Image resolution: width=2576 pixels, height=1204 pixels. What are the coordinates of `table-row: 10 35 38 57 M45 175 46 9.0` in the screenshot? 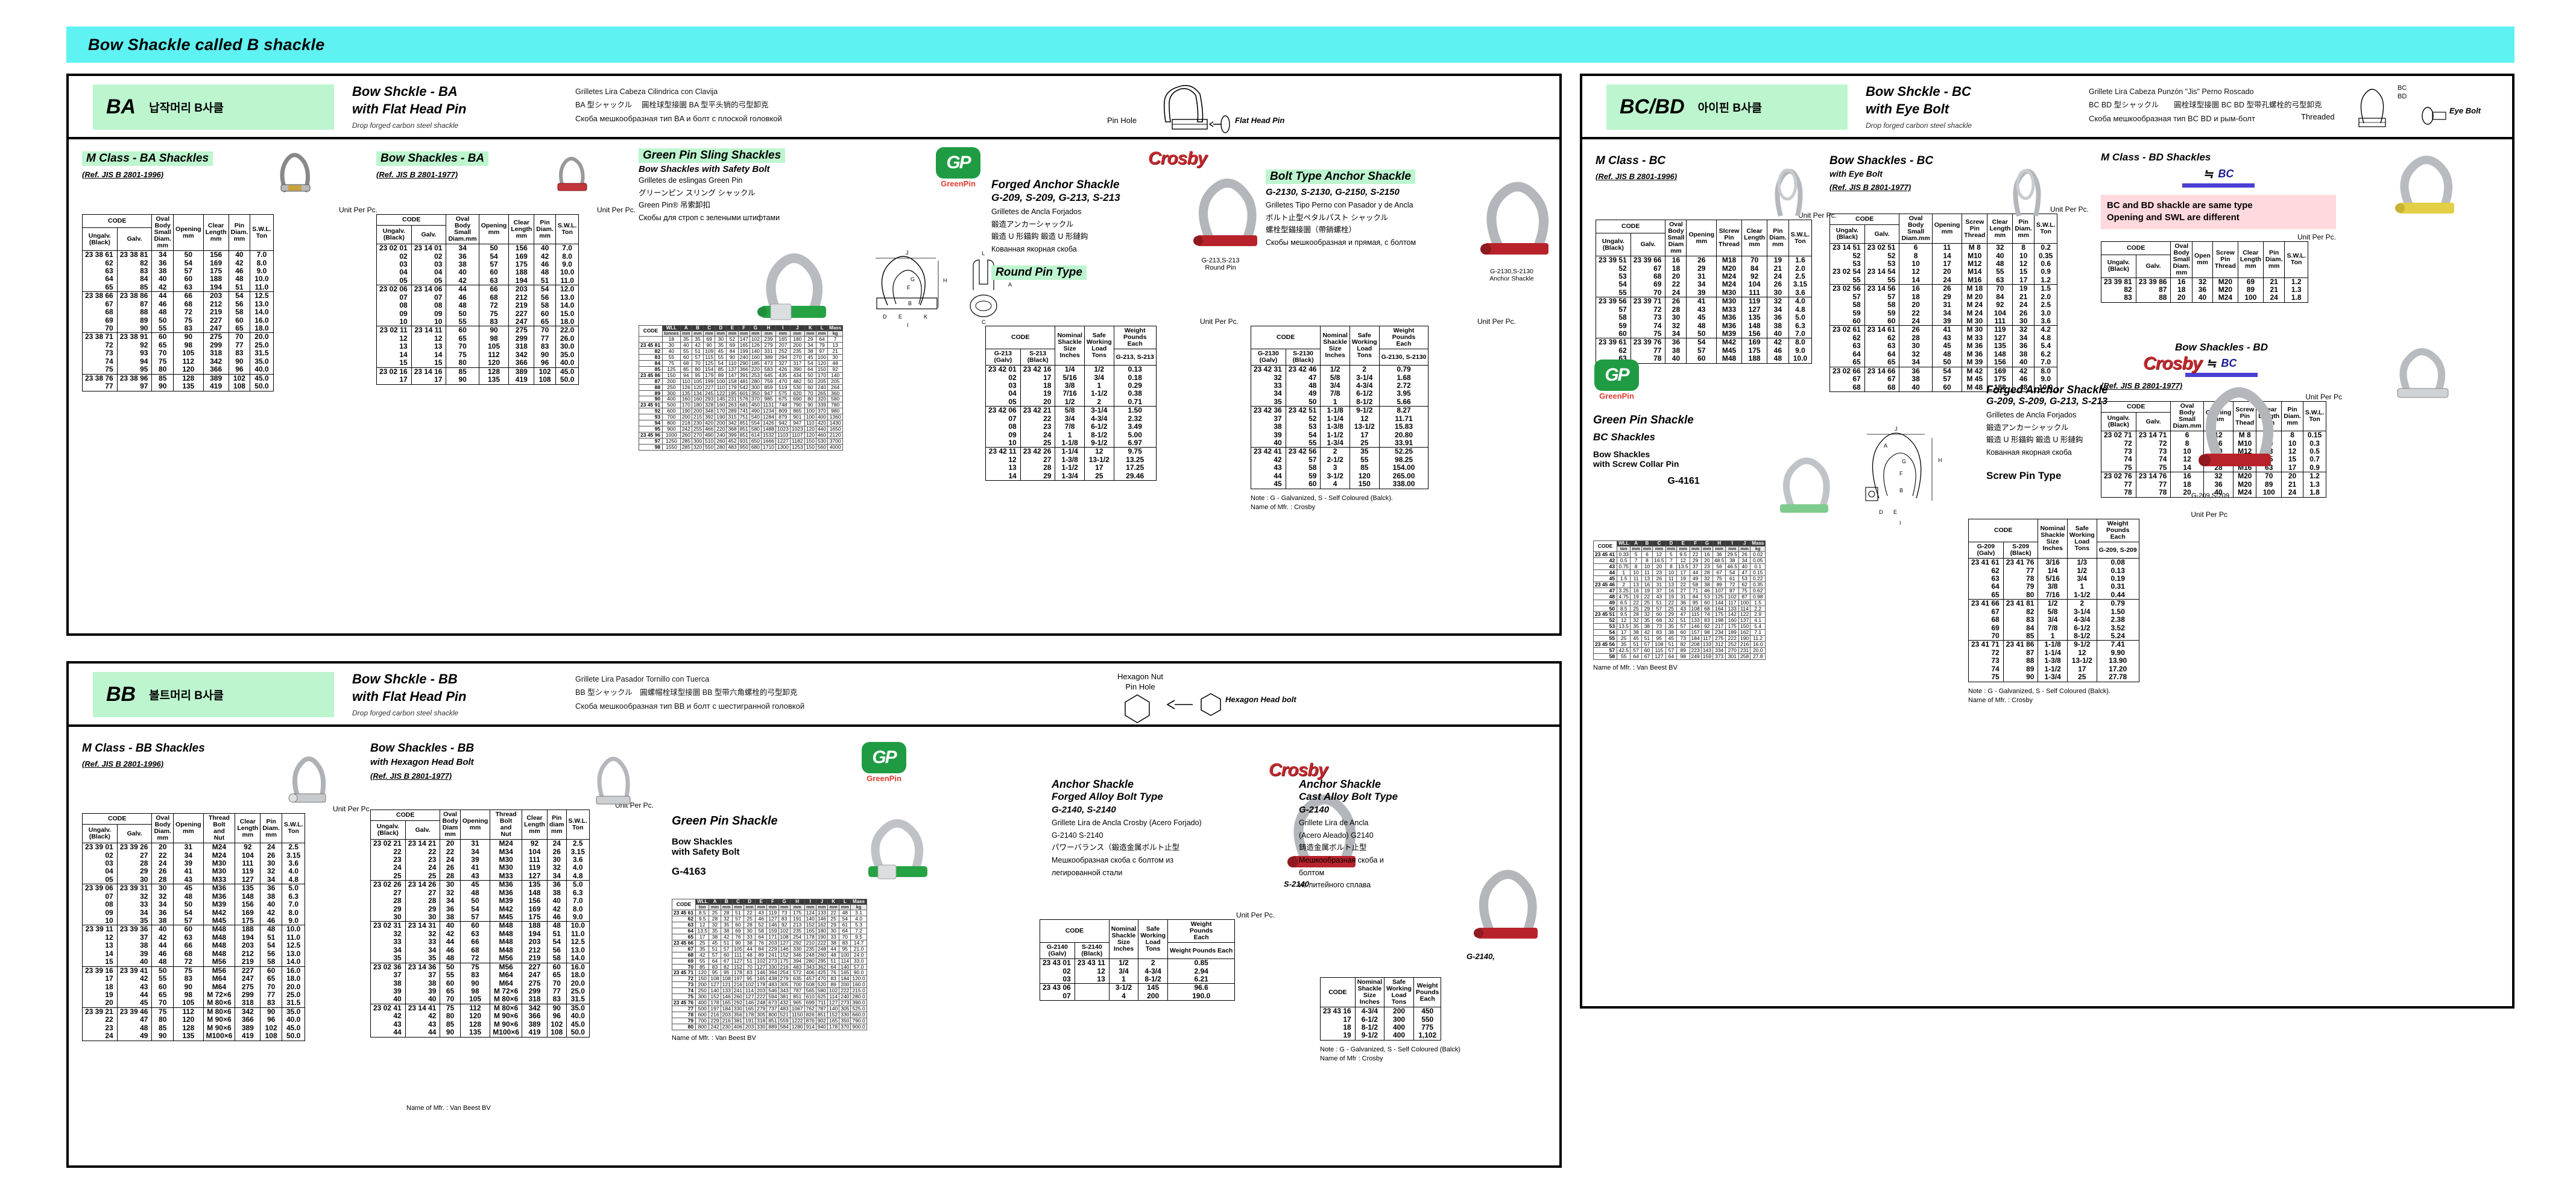 It's located at (194, 921).